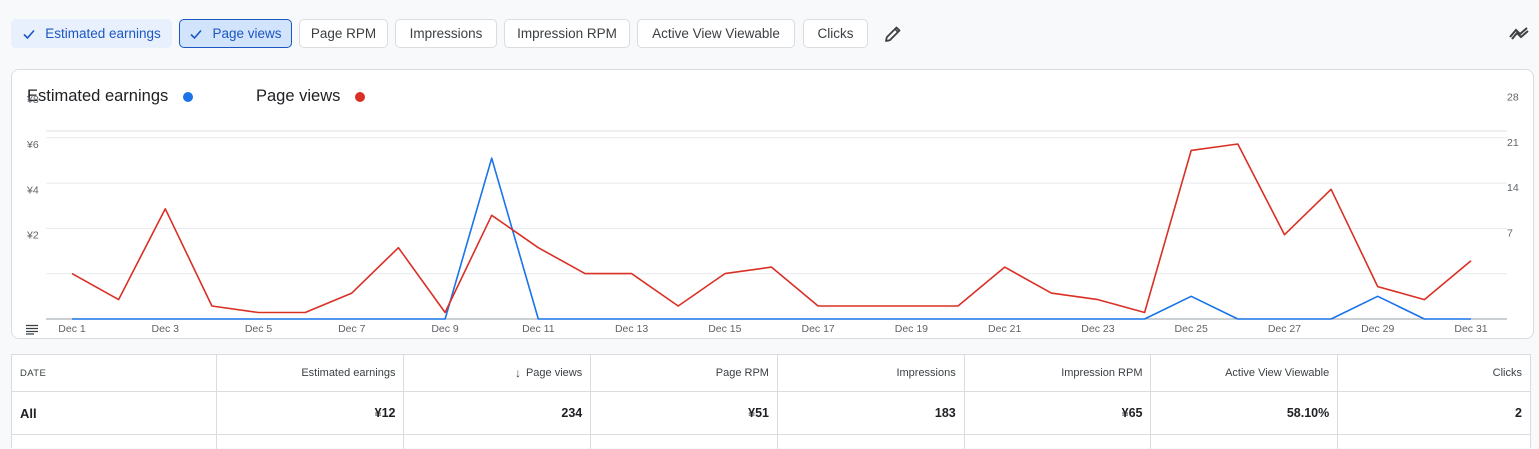  Describe the element at coordinates (517, 373) in the screenshot. I see `arrow-down-icon: ↓` at that location.